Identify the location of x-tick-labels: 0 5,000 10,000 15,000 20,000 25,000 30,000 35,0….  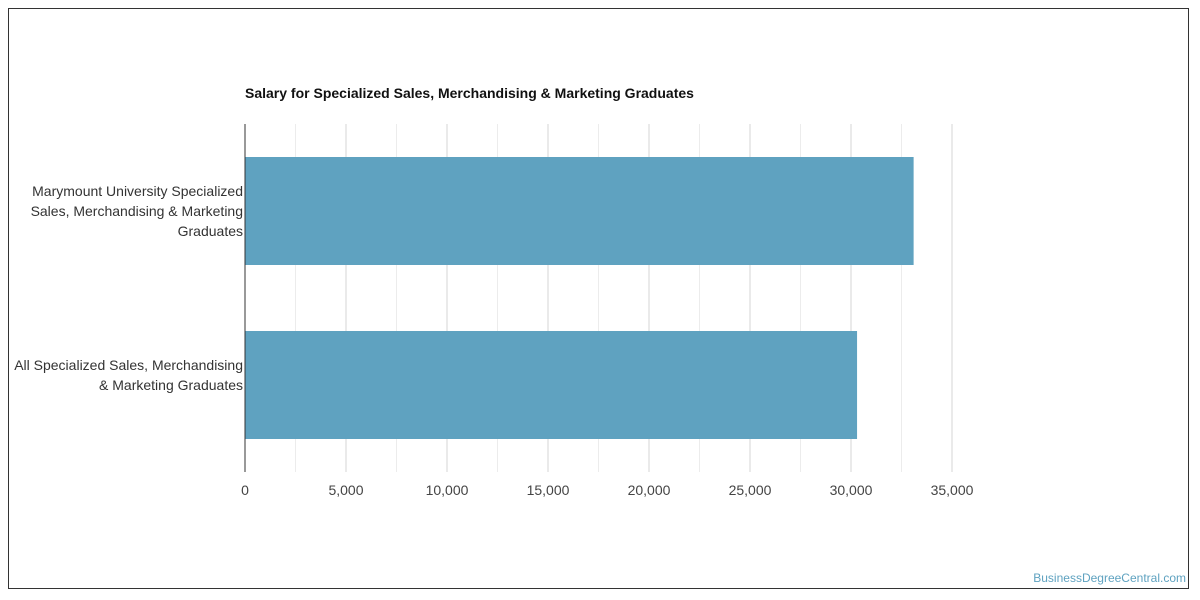
(607, 490).